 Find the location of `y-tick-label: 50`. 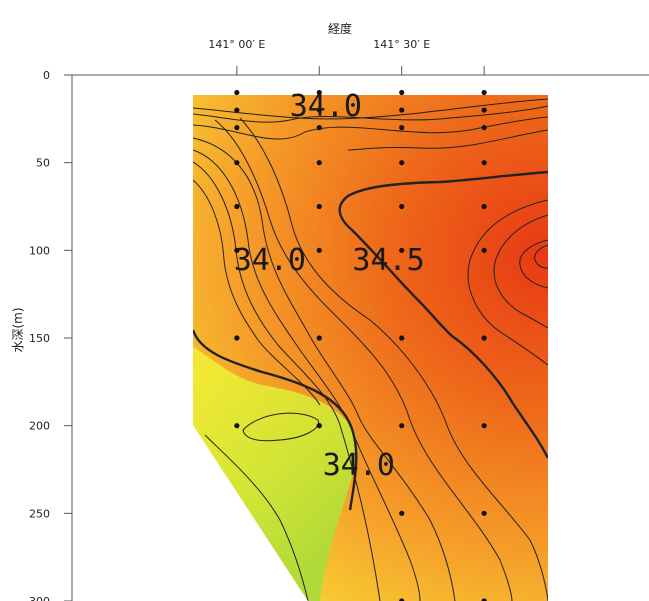

y-tick-label: 50 is located at coordinates (43, 163).